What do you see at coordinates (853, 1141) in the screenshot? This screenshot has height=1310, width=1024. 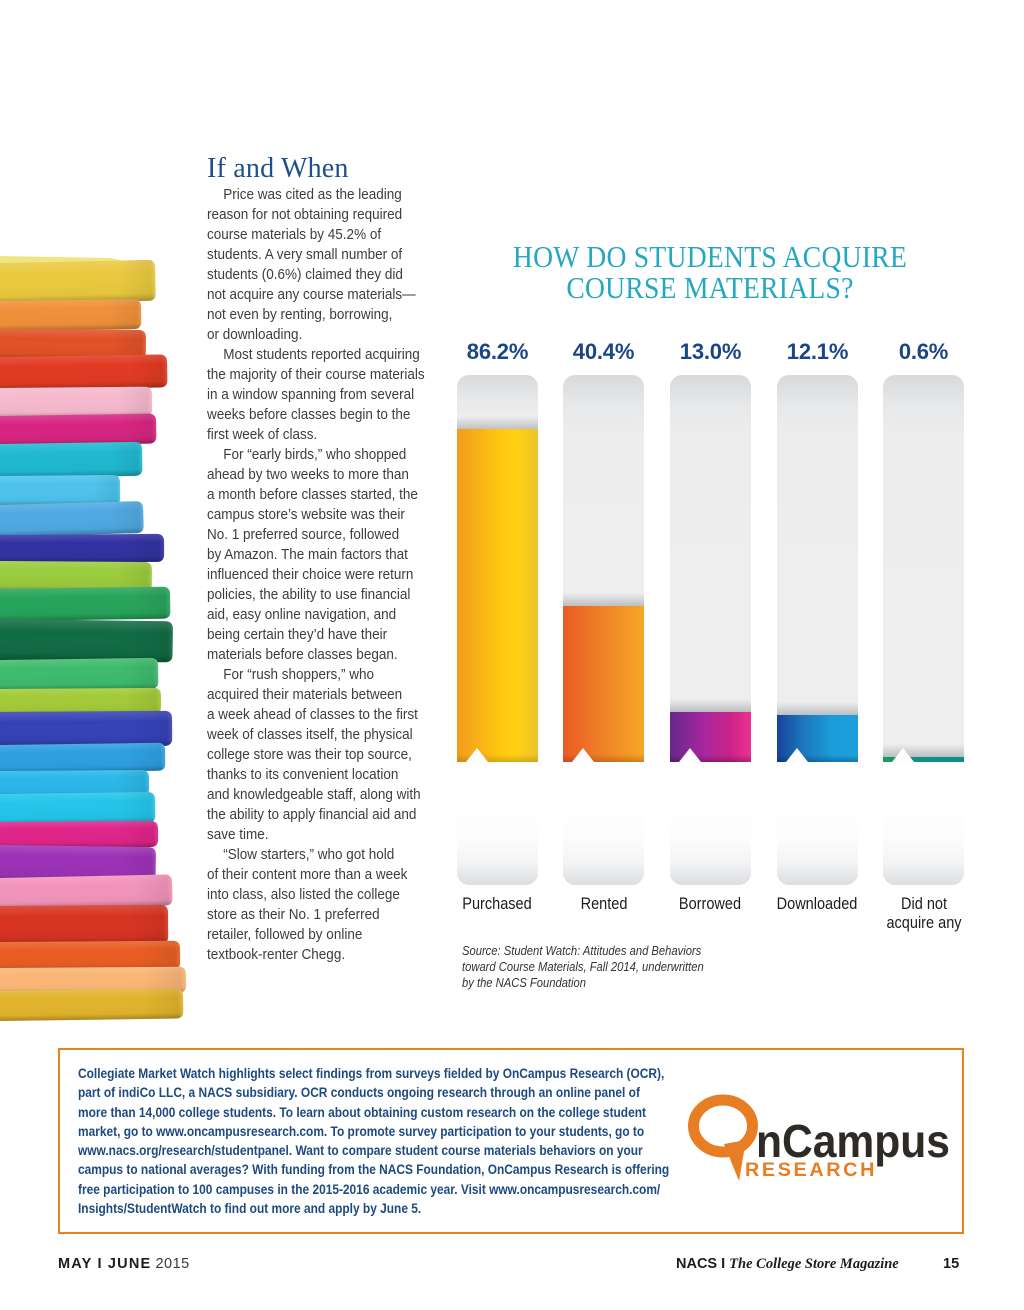 I see `svg-text: nCampus` at bounding box center [853, 1141].